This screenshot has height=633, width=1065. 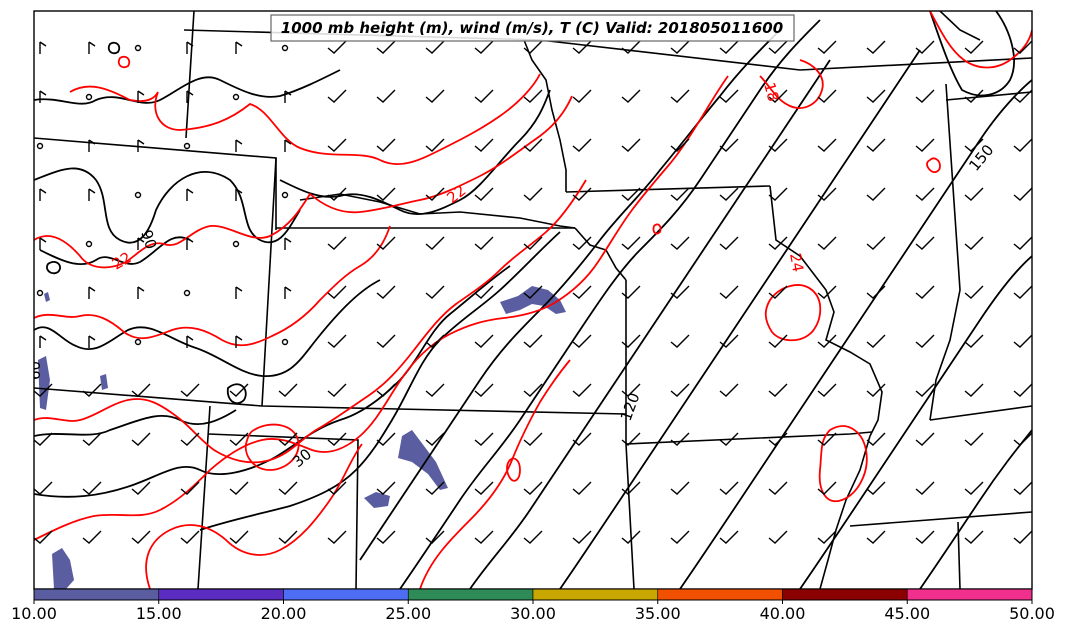 I want to click on wind-shade-kansas, so click(x=533, y=300).